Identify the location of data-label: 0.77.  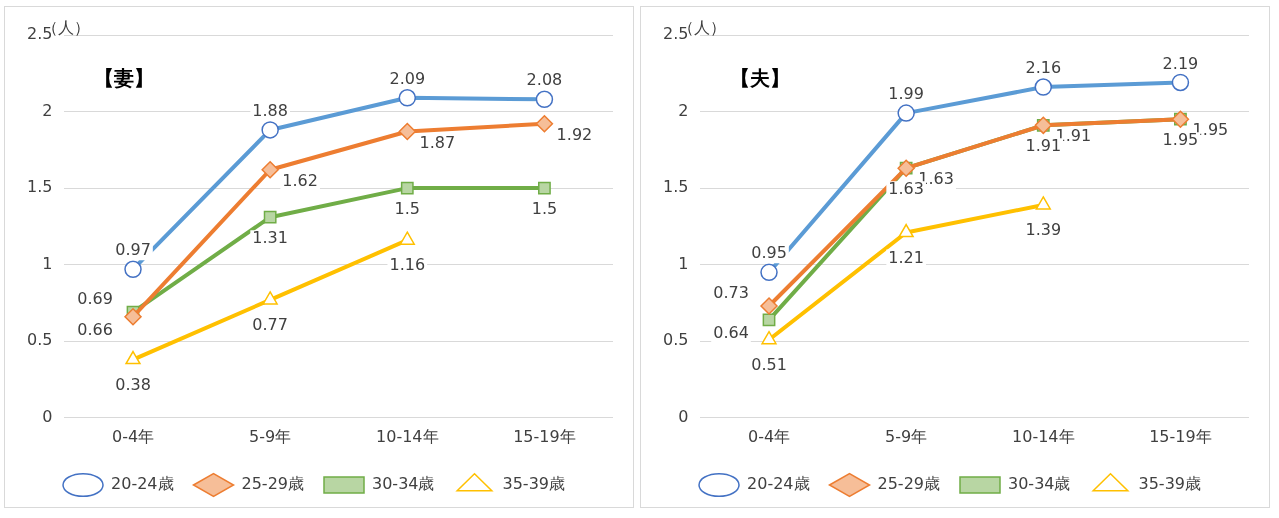
(270, 325).